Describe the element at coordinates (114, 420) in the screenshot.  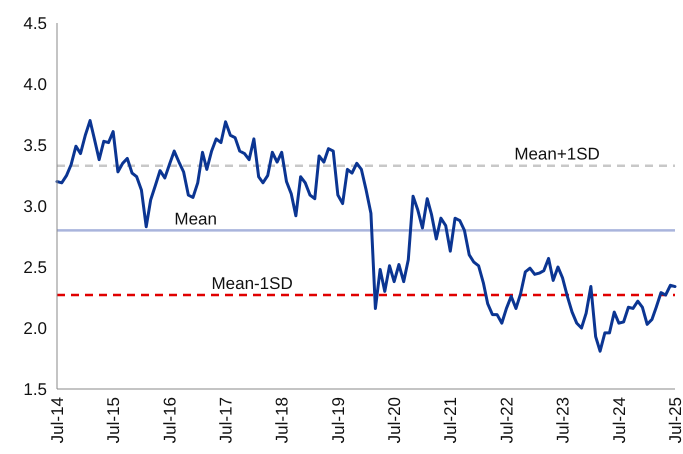
I see `x-tick-label: Jul-15` at that location.